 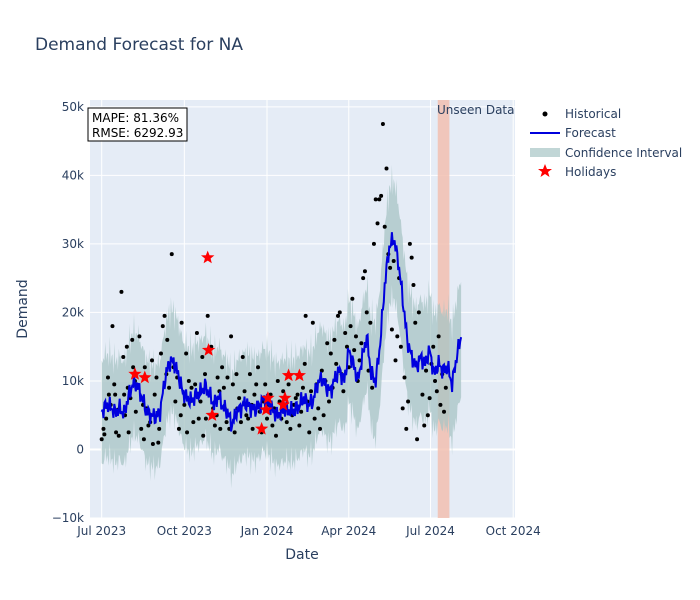 What do you see at coordinates (68, 518) in the screenshot?
I see `y-tick-label: −10k` at bounding box center [68, 518].